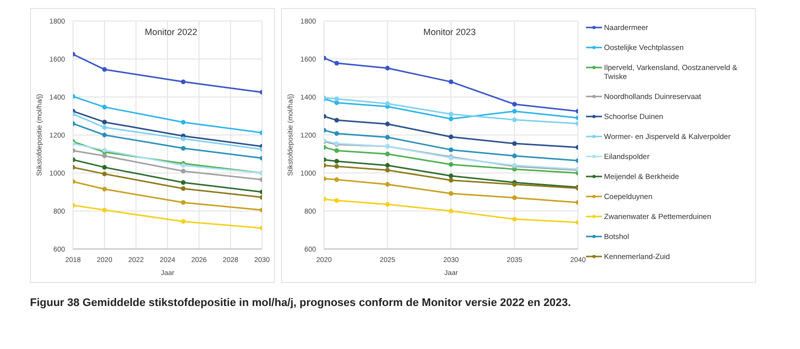 The image size is (800, 349). I want to click on text: Monitor 2023, so click(449, 32).